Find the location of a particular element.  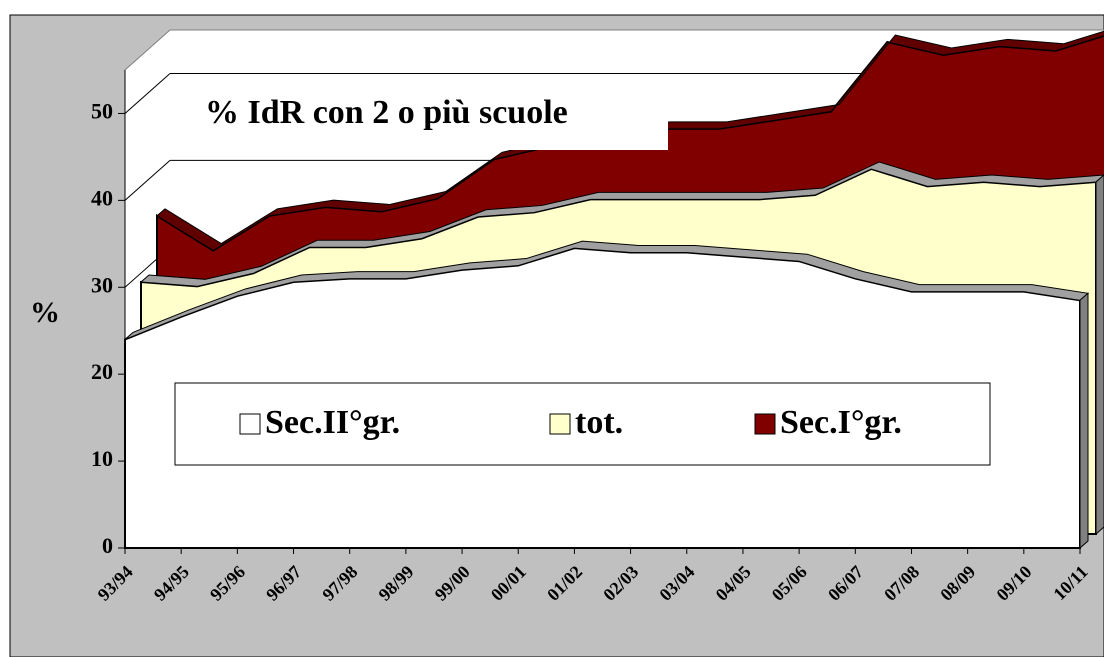

legend-label: Sec.II°gr. is located at coordinates (332, 422).